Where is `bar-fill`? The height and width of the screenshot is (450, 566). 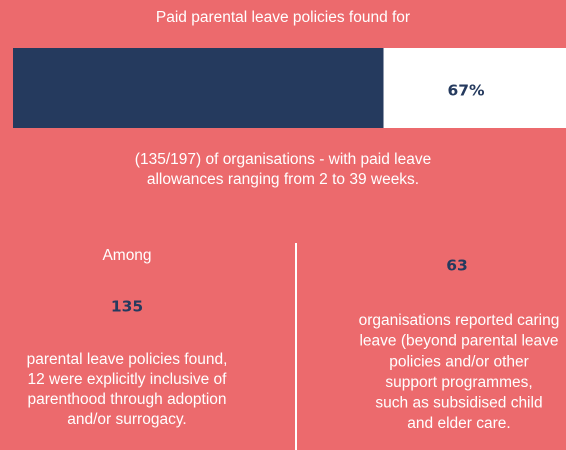
bar-fill is located at coordinates (198, 88).